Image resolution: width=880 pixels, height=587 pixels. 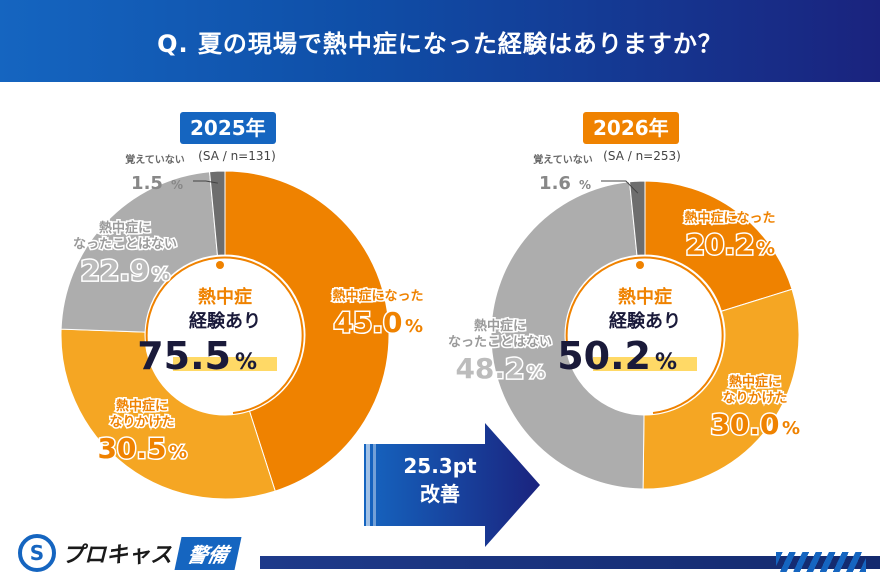 What do you see at coordinates (131, 448) in the screenshot?
I see `donut-0-value-1: 30.5` at bounding box center [131, 448].